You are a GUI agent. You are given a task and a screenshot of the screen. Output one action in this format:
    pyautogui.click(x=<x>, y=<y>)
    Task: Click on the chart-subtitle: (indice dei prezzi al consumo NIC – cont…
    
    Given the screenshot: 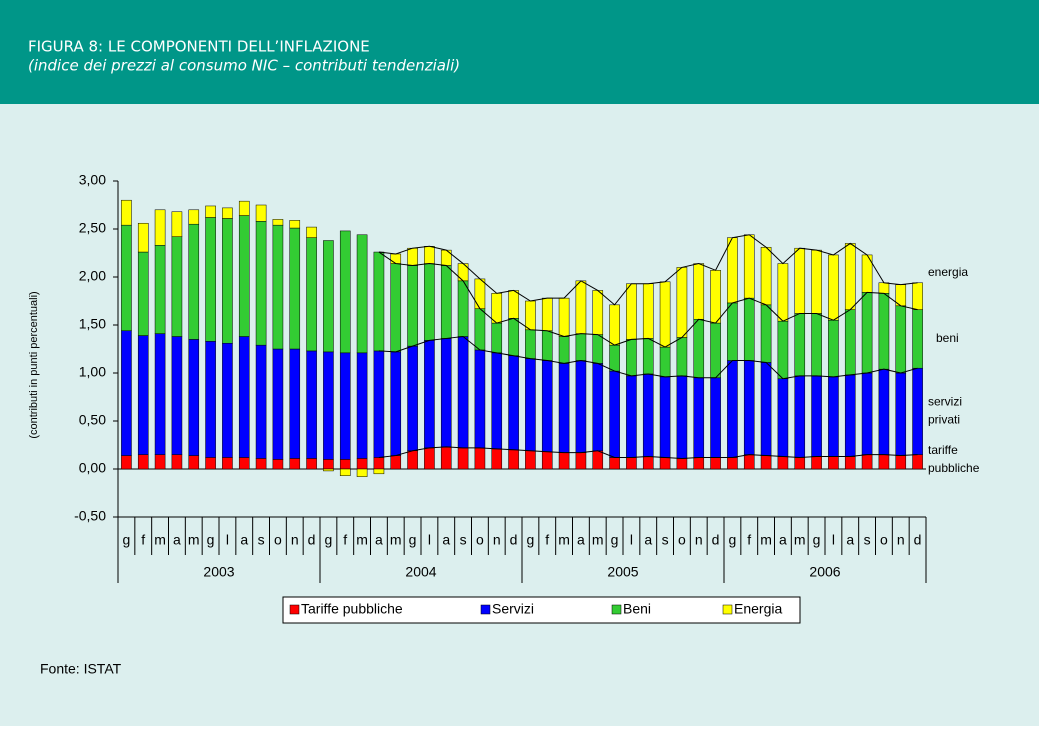 What is the action you would take?
    pyautogui.click(x=244, y=66)
    